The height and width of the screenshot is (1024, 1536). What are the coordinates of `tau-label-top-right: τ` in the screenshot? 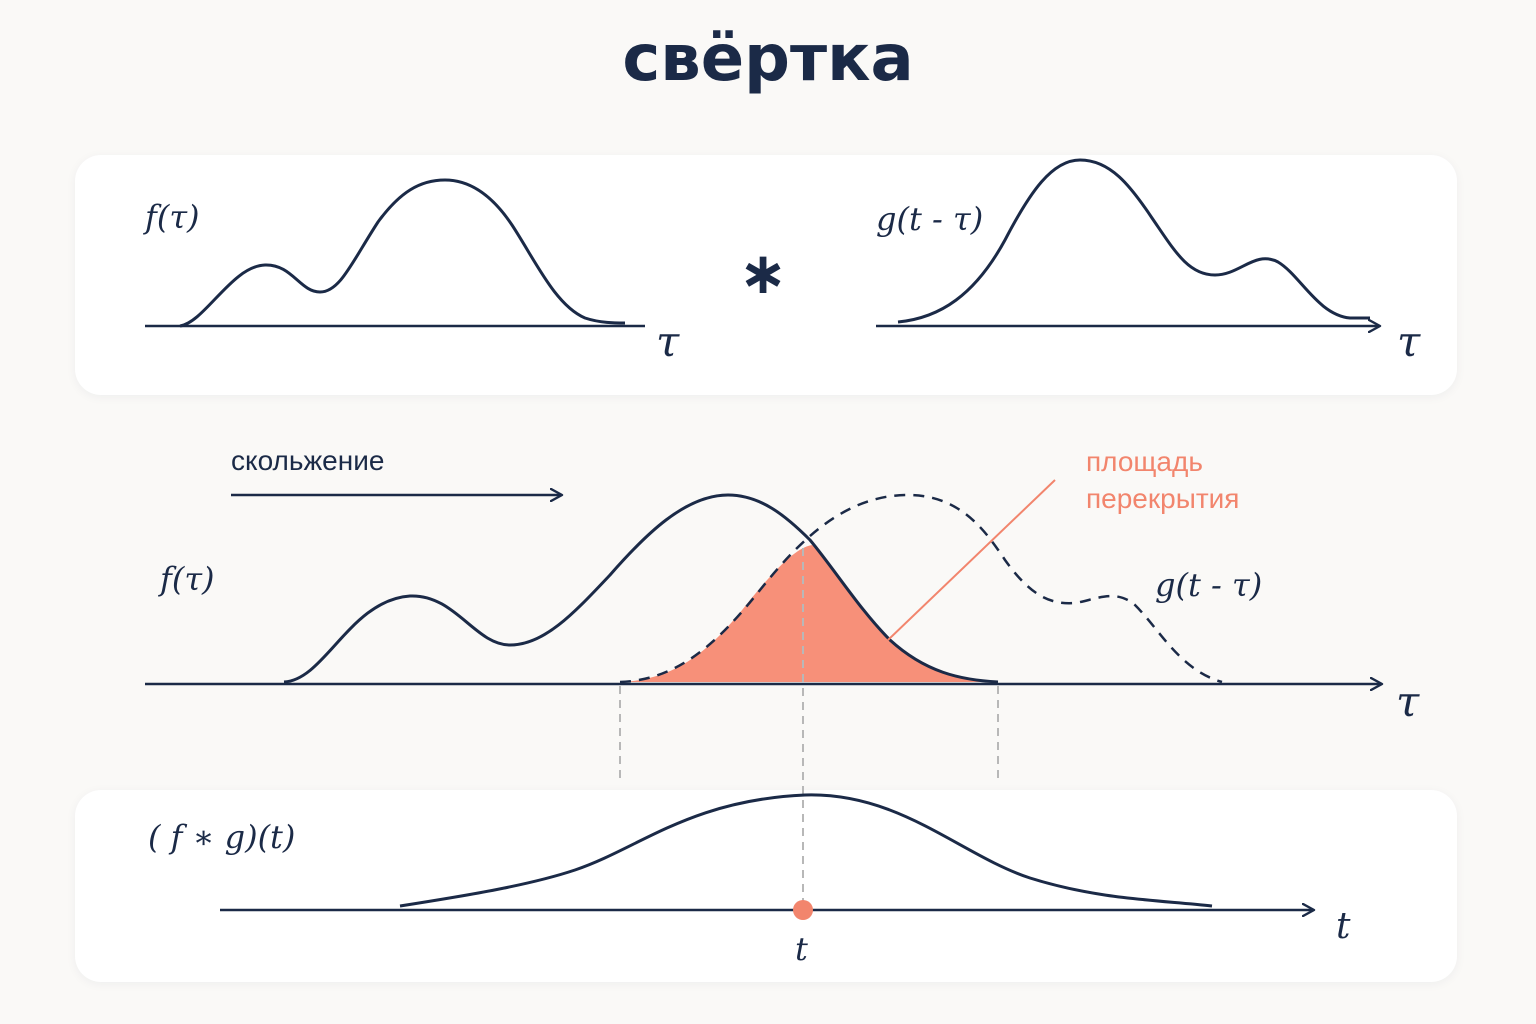 It's located at (1409, 341).